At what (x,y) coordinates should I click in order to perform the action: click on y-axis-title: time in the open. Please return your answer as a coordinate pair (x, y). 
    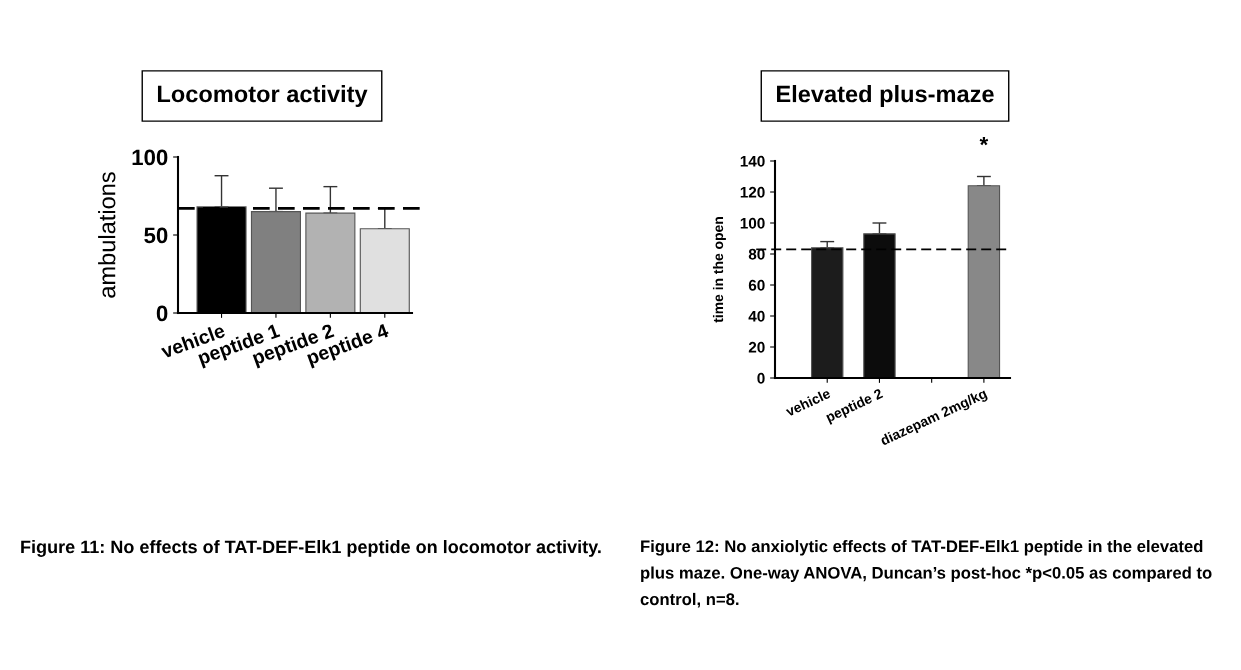
    Looking at the image, I should click on (719, 270).